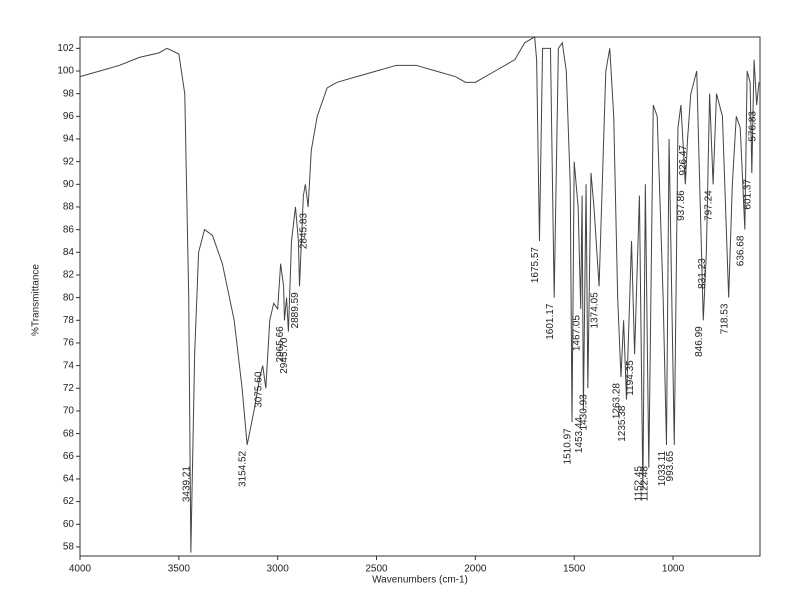 This screenshot has width=792, height=615. I want to click on peak-label: 636.68, so click(740, 250).